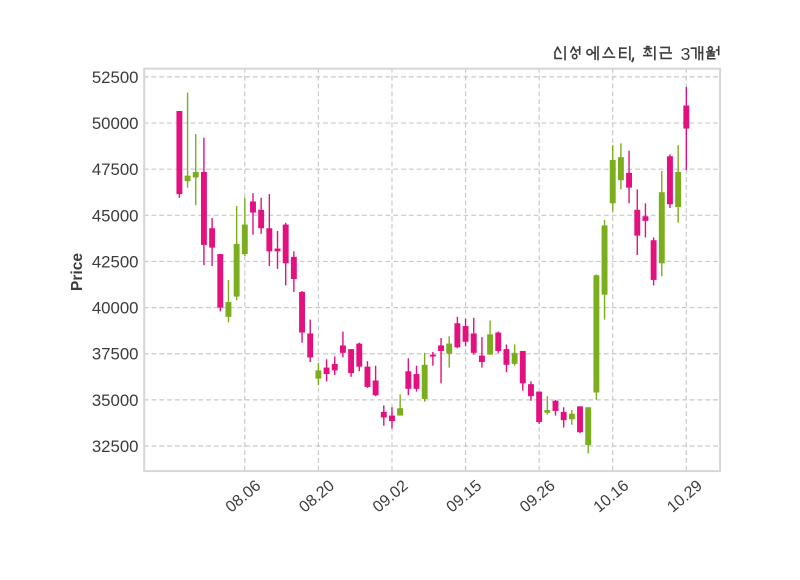 This screenshot has width=800, height=580. What do you see at coordinates (115, 400) in the screenshot?
I see `svg-text: 35000` at bounding box center [115, 400].